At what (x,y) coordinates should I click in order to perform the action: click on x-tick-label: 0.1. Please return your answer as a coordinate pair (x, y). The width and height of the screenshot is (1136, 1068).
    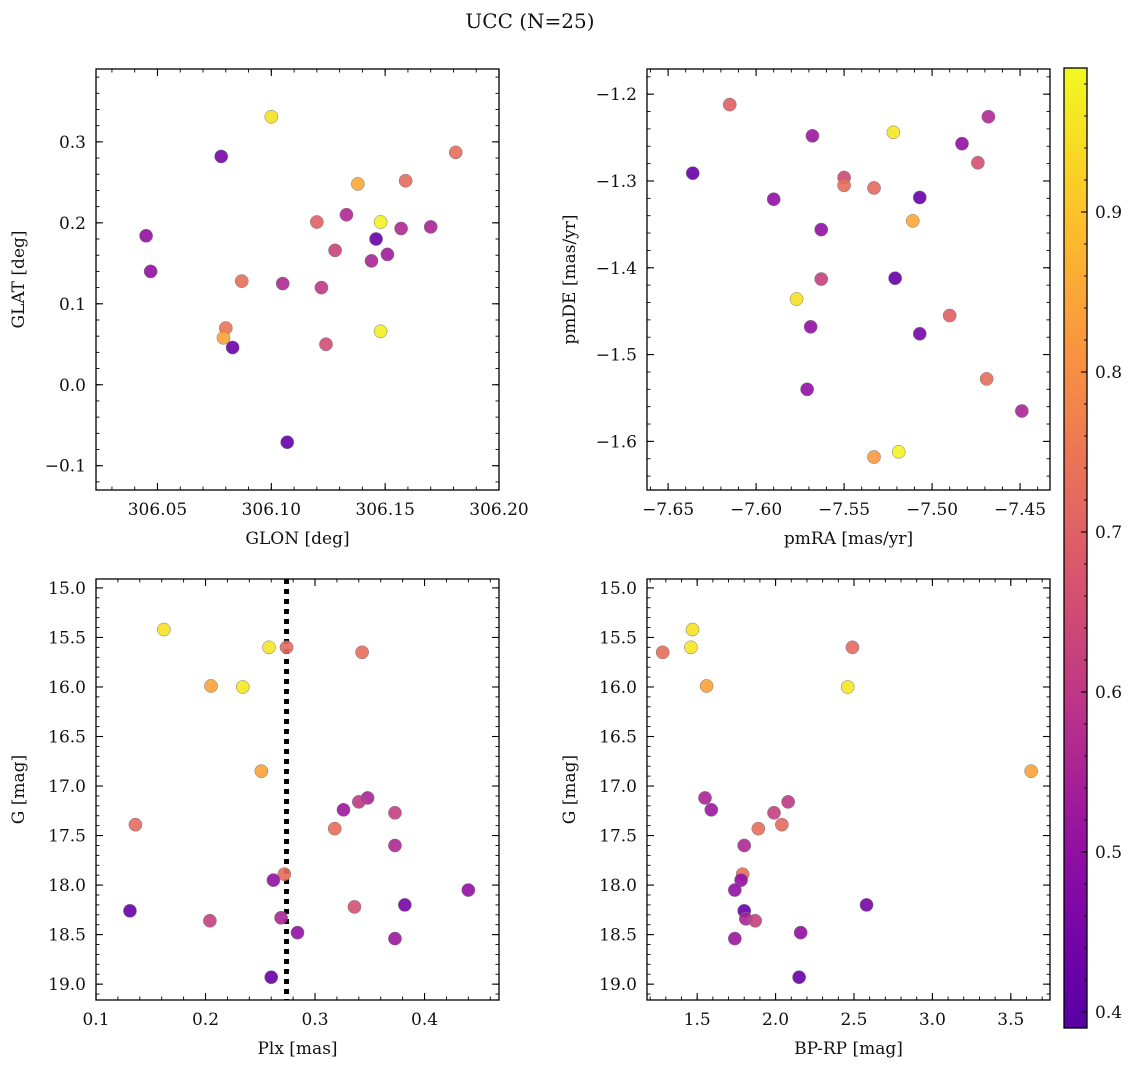
    Looking at the image, I should click on (95, 1020).